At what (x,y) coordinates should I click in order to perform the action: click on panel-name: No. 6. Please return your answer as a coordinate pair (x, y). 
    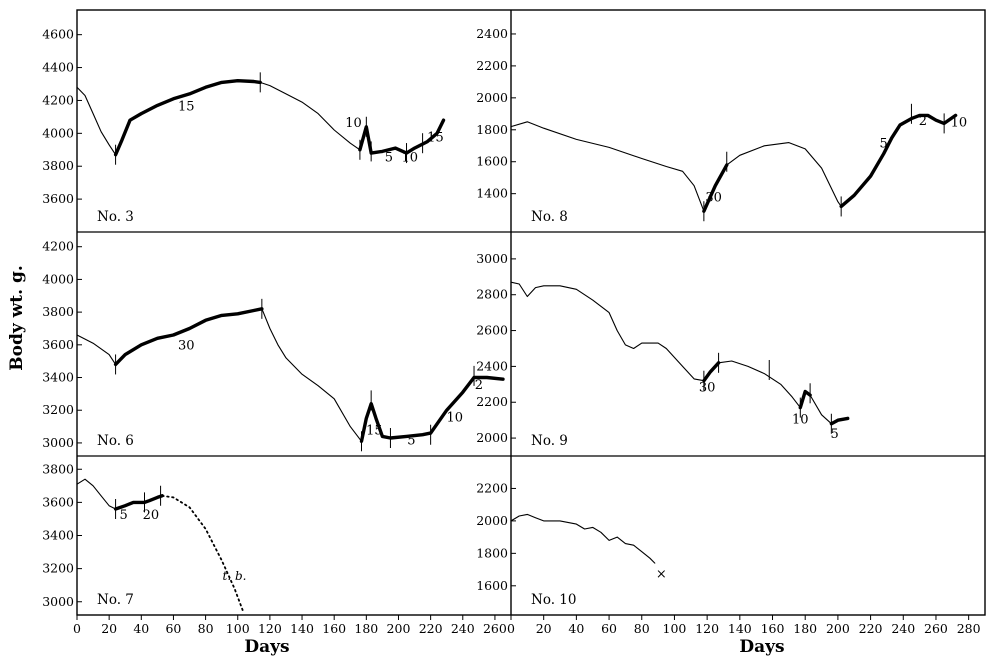
    Looking at the image, I should click on (115, 441).